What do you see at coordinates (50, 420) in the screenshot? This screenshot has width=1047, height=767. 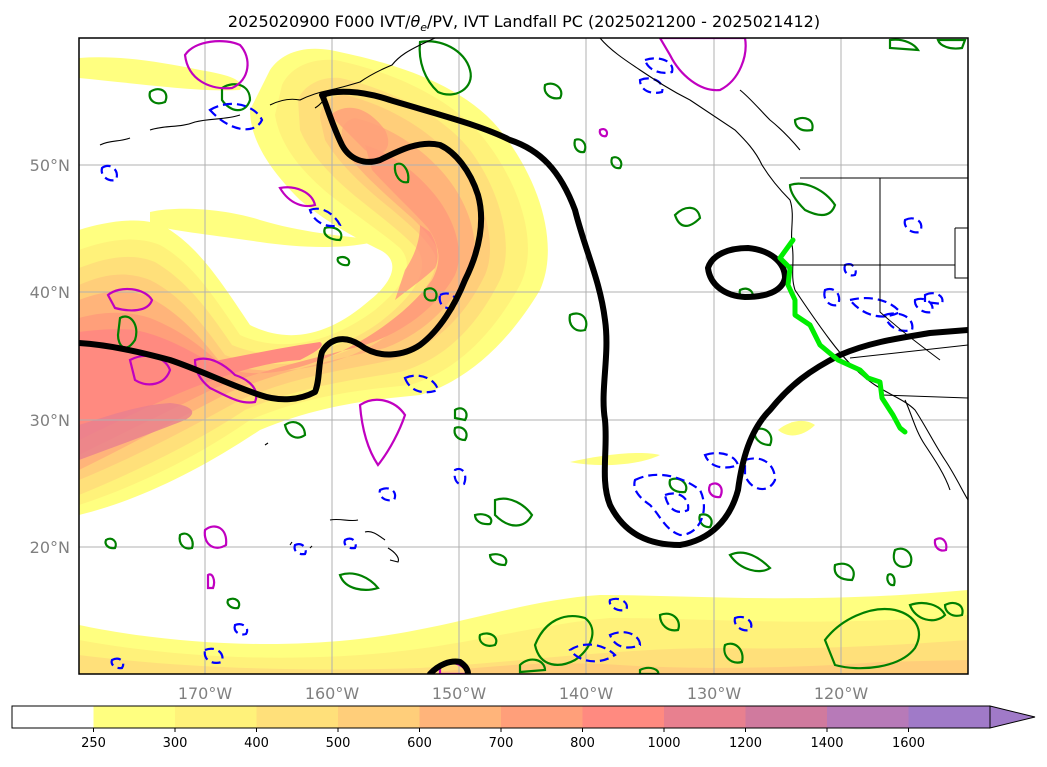 I see `lat-label: 30°N` at bounding box center [50, 420].